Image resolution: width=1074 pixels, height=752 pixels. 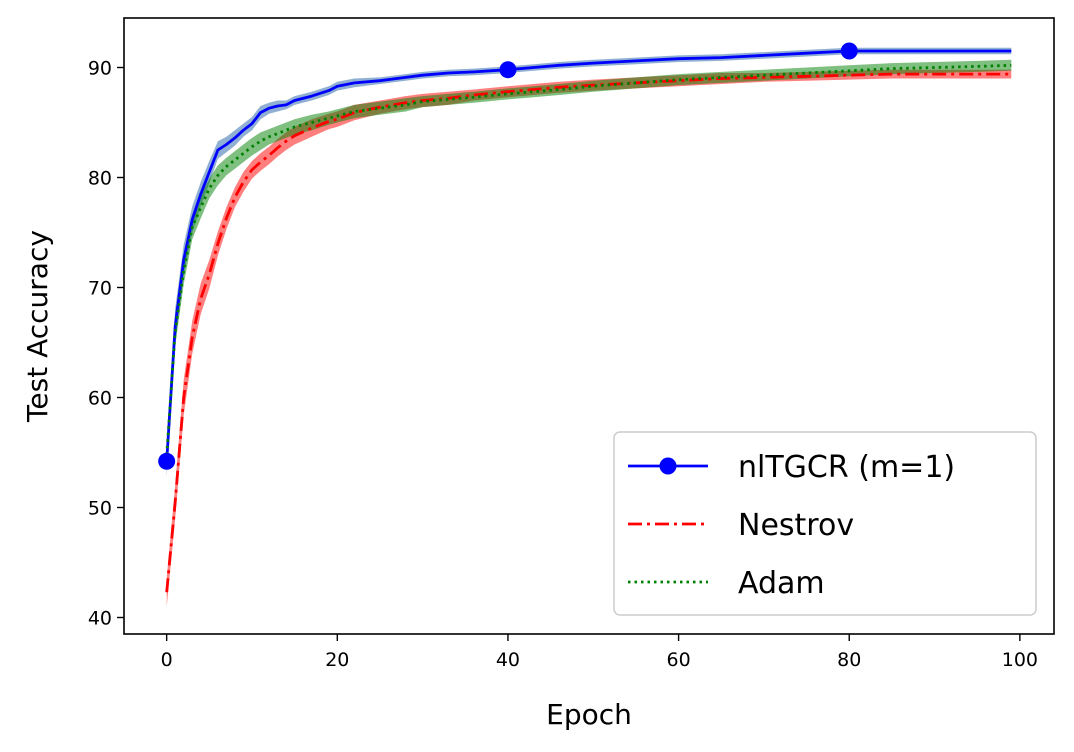 What do you see at coordinates (37, 326) in the screenshot?
I see `y-axis-title: Test Accuracy` at bounding box center [37, 326].